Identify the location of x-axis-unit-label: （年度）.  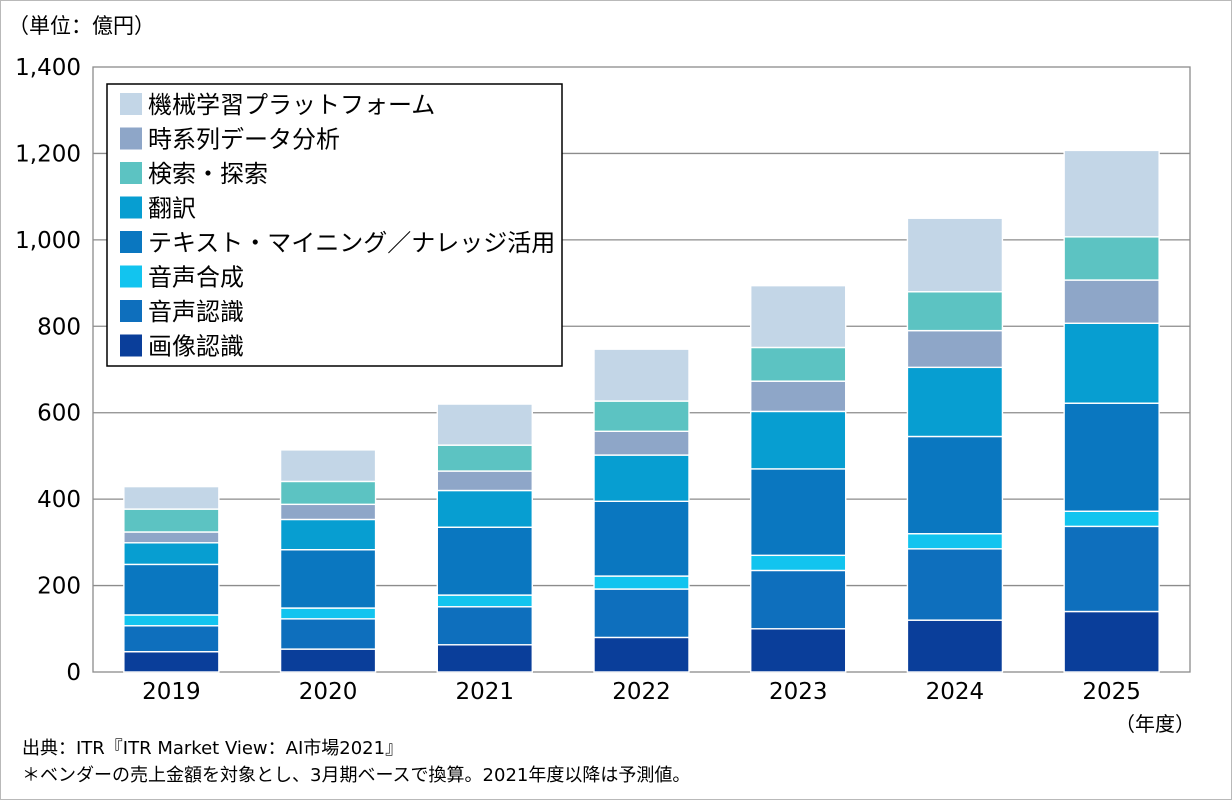
(1155, 724).